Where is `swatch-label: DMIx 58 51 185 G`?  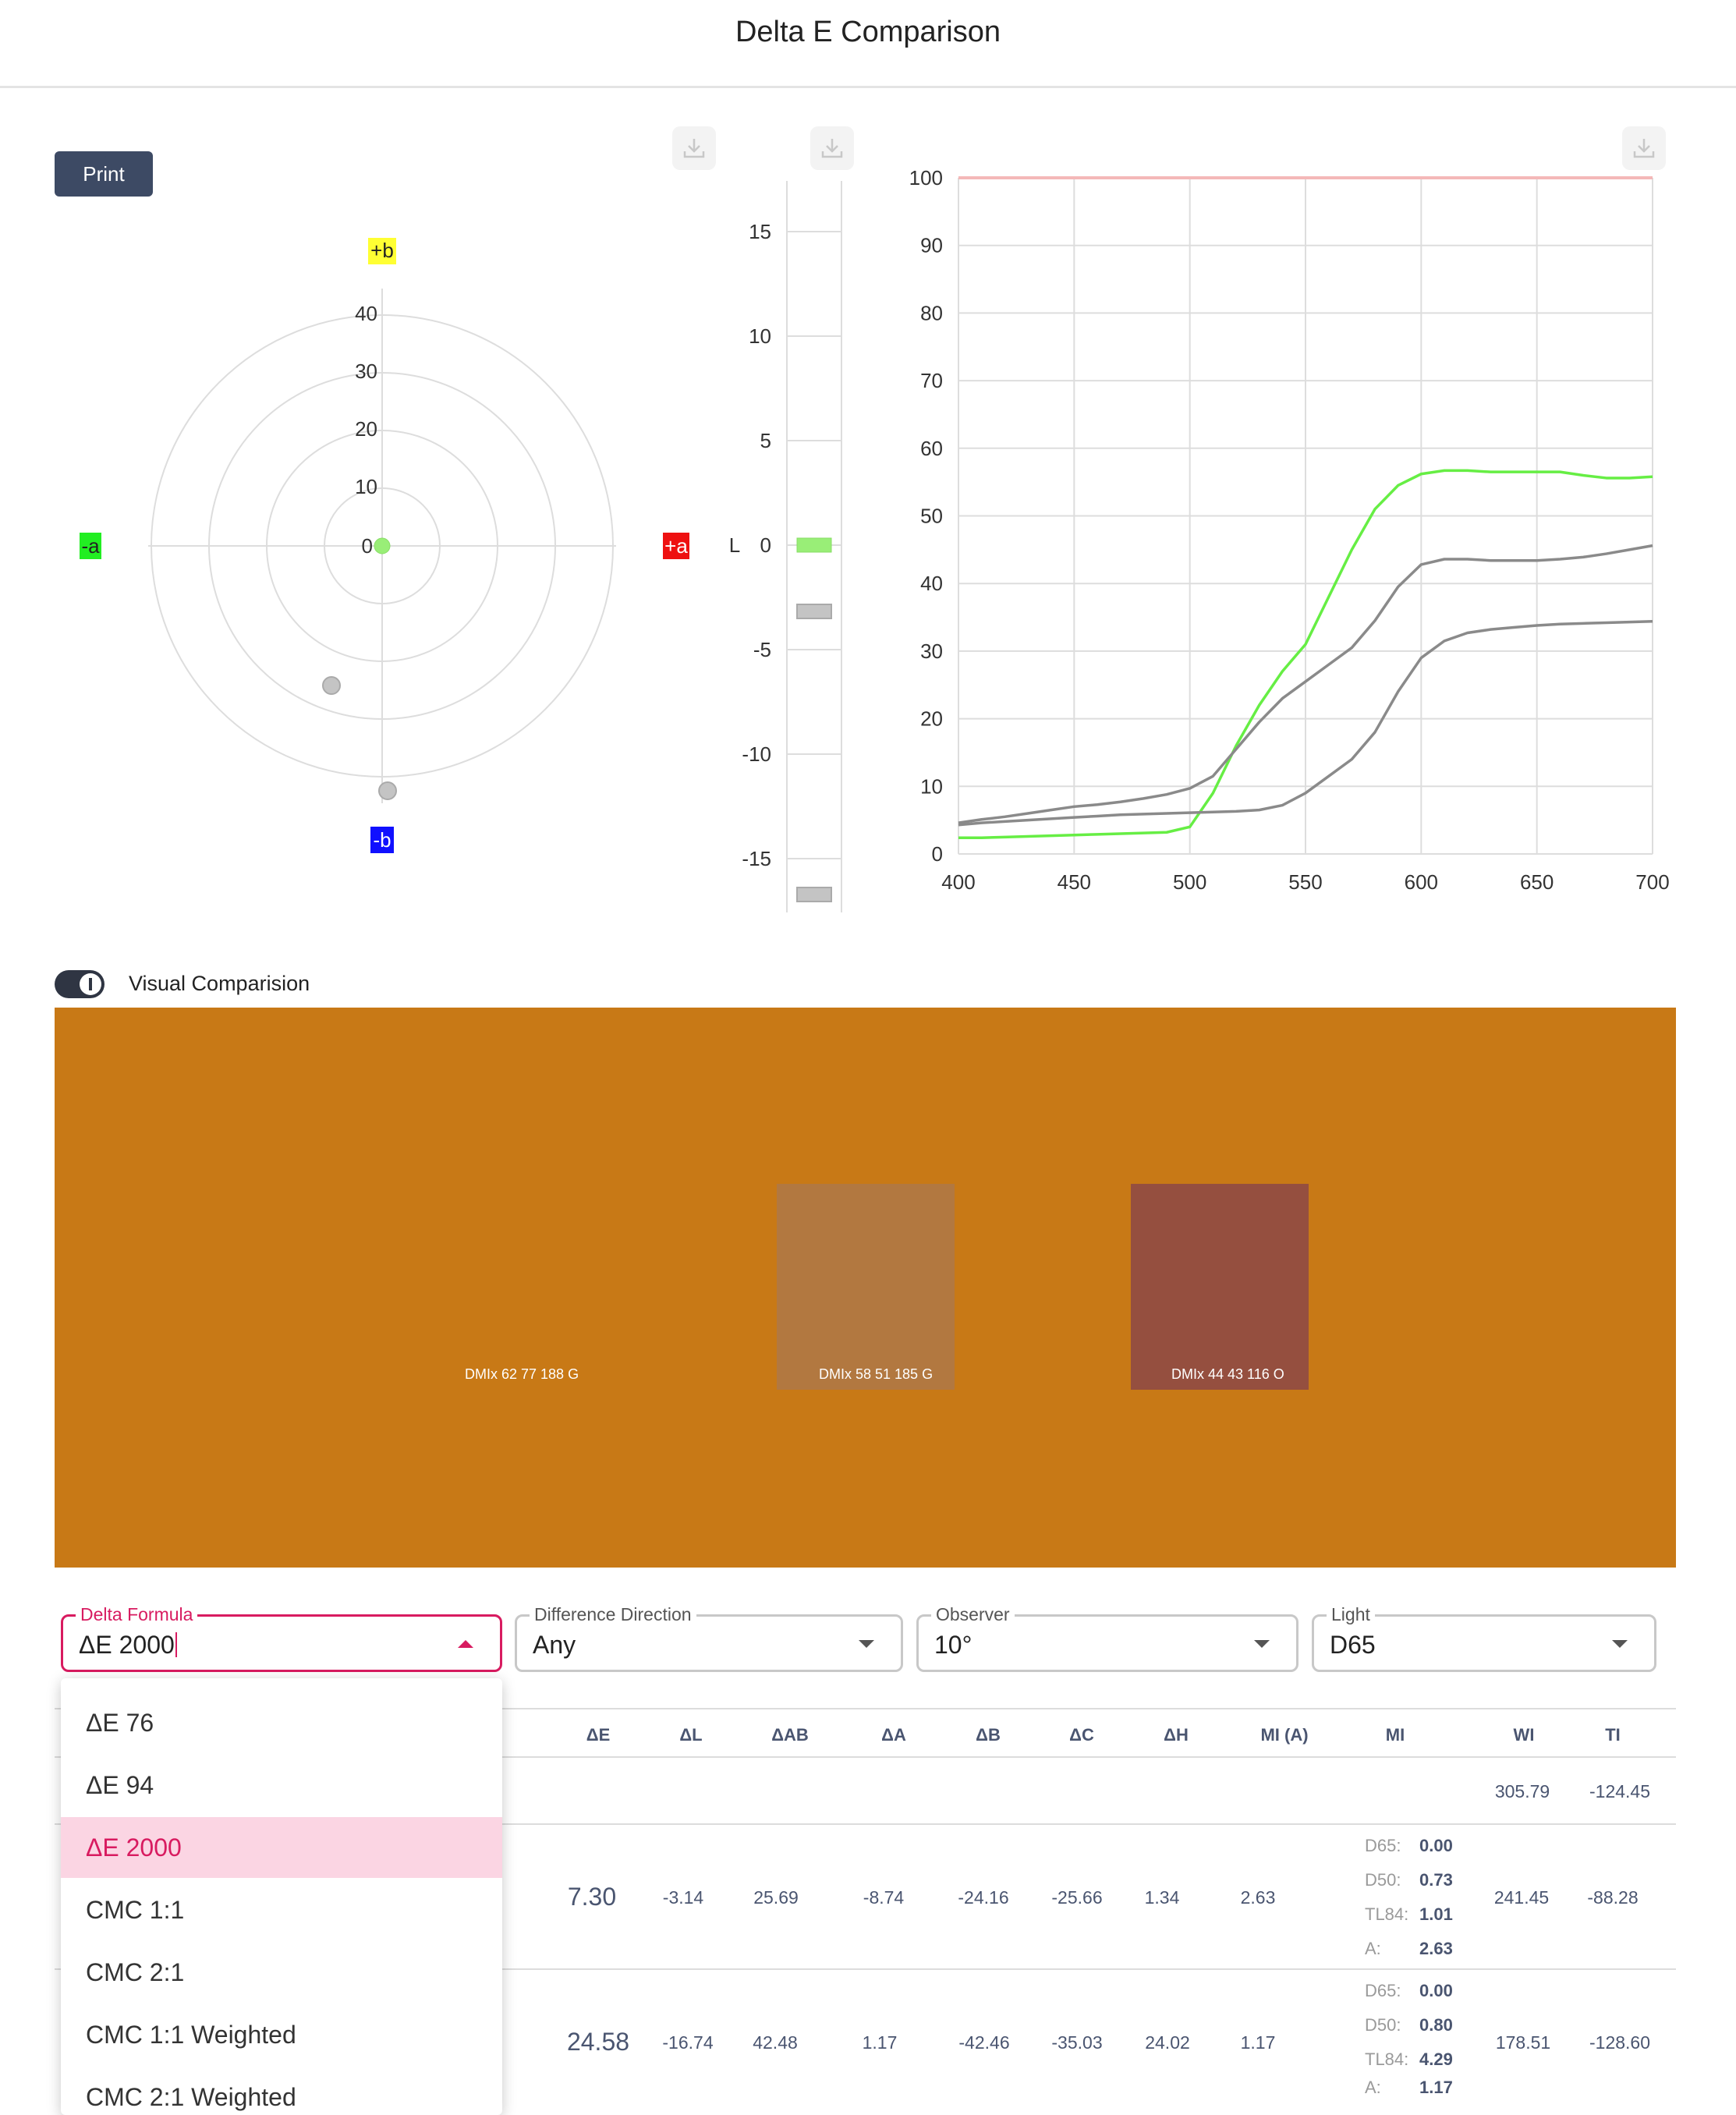
swatch-label: DMIx 58 51 185 G is located at coordinates (876, 1374).